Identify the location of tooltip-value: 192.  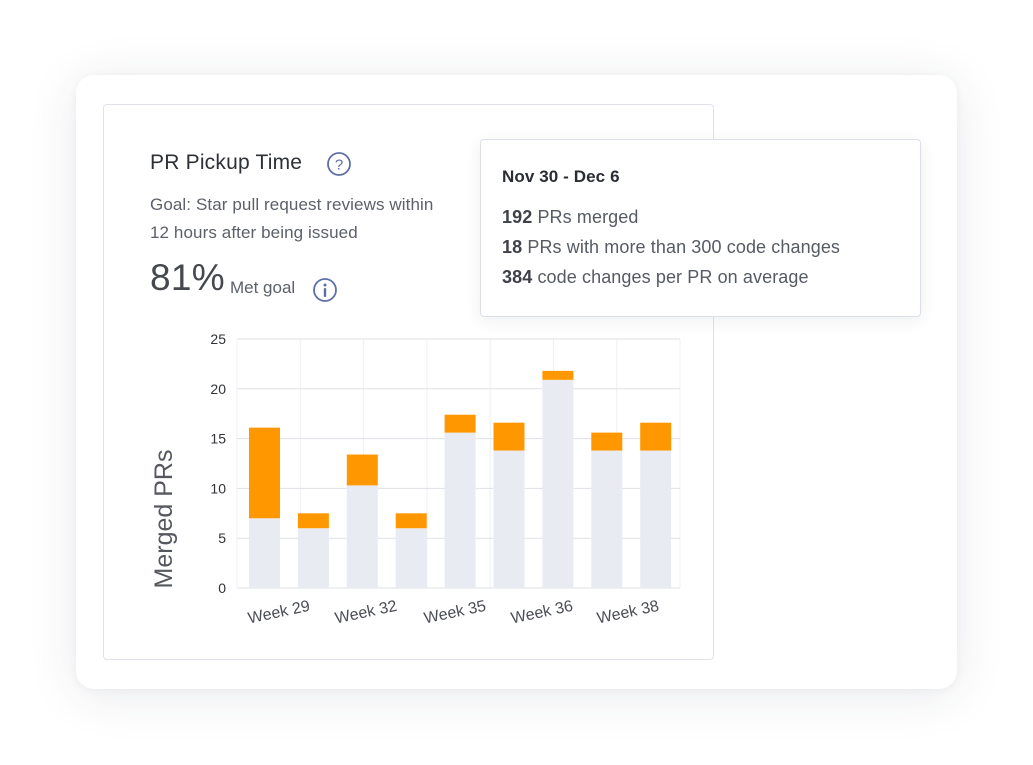
(517, 217).